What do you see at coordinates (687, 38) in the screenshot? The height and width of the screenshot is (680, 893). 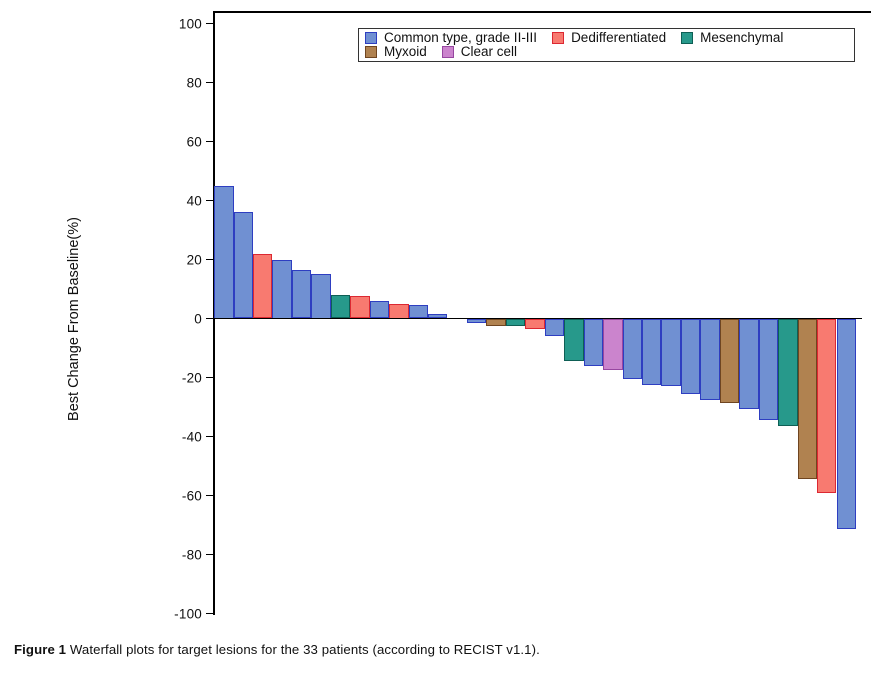 I see `legend-swatch-mesen` at bounding box center [687, 38].